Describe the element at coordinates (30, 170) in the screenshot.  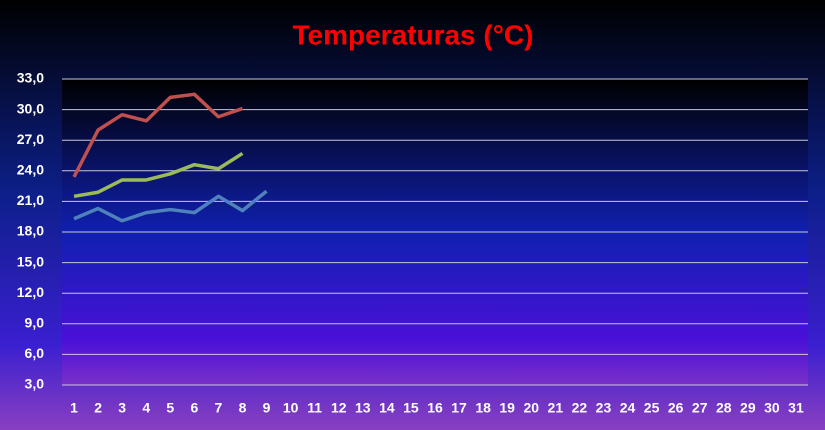
I see `y-tick-label: 24,0` at that location.